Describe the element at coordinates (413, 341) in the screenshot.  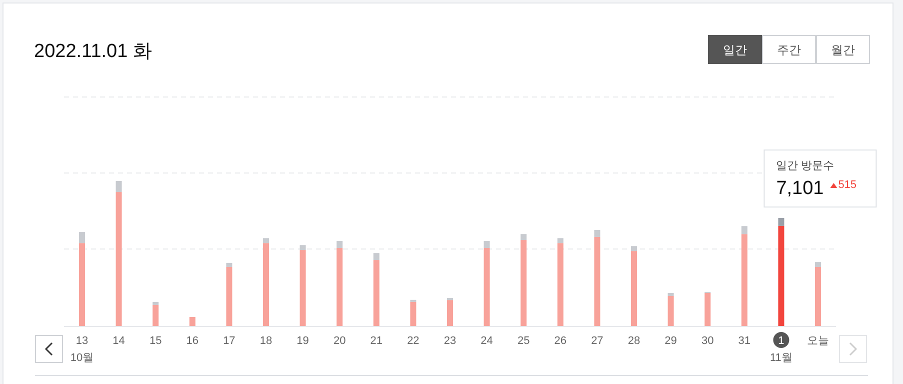
I see `x-tick-label: 22` at that location.